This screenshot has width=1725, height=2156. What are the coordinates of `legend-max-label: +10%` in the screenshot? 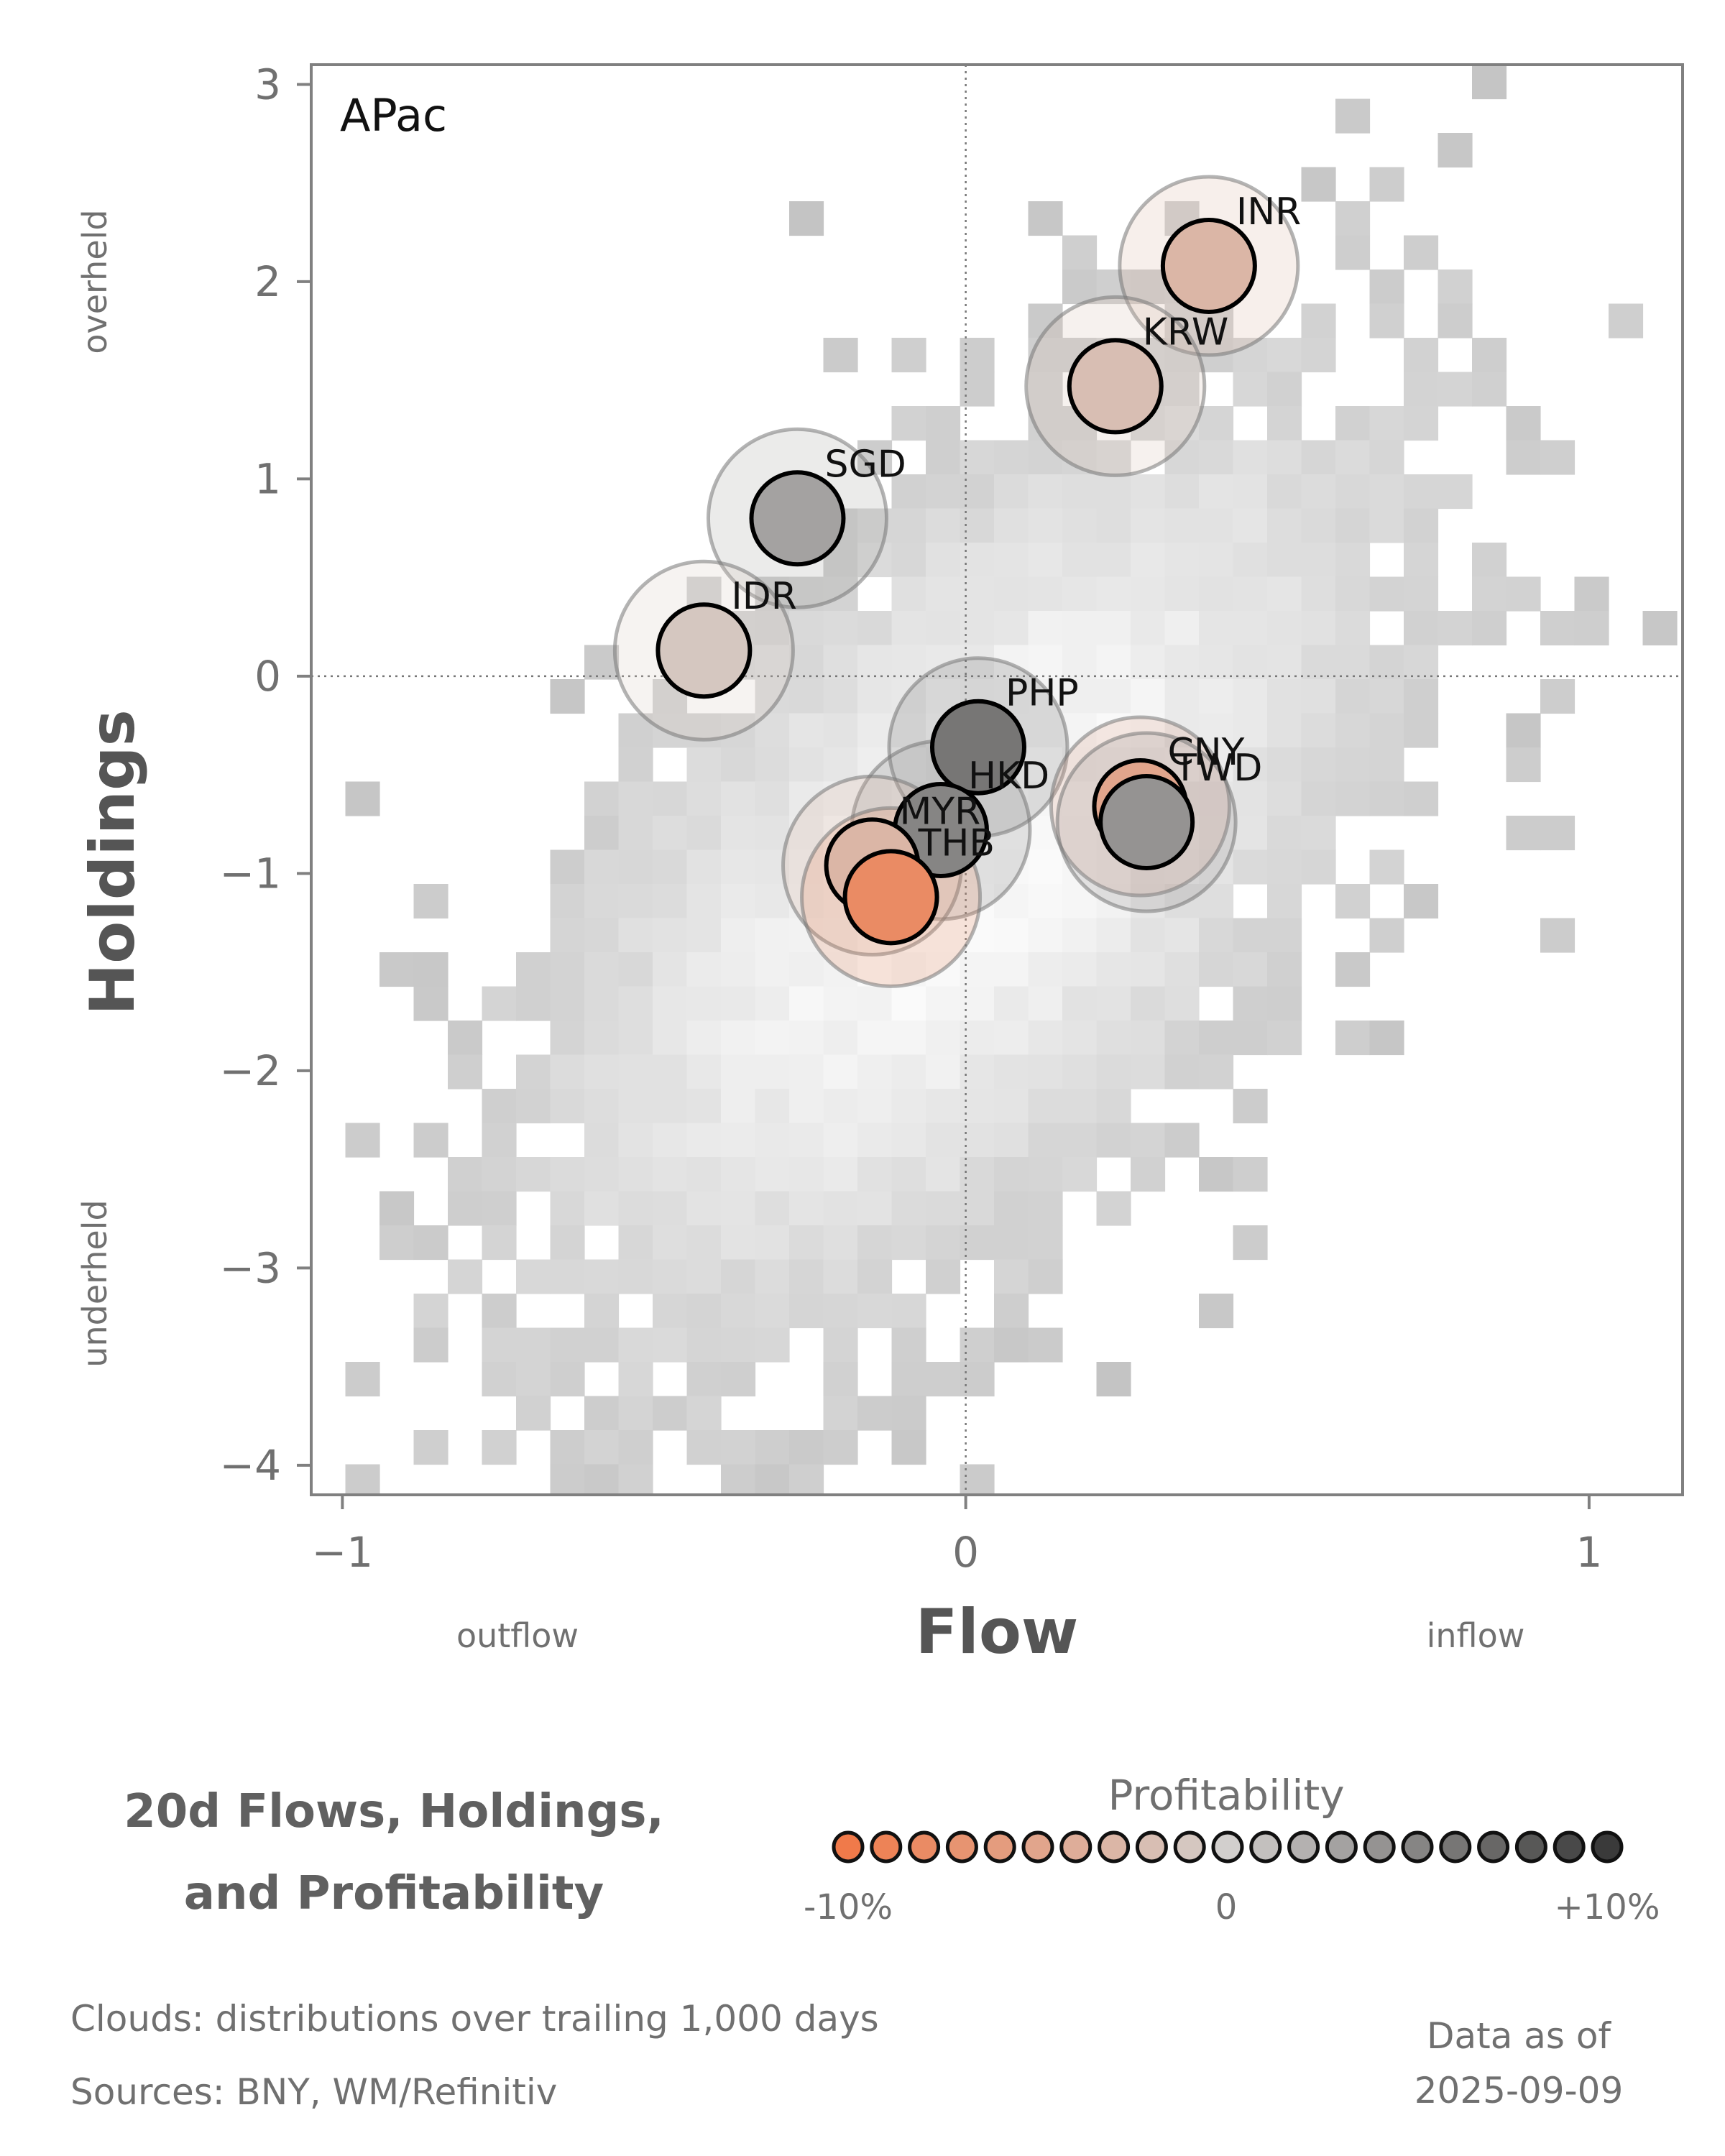 It's located at (1607, 1907).